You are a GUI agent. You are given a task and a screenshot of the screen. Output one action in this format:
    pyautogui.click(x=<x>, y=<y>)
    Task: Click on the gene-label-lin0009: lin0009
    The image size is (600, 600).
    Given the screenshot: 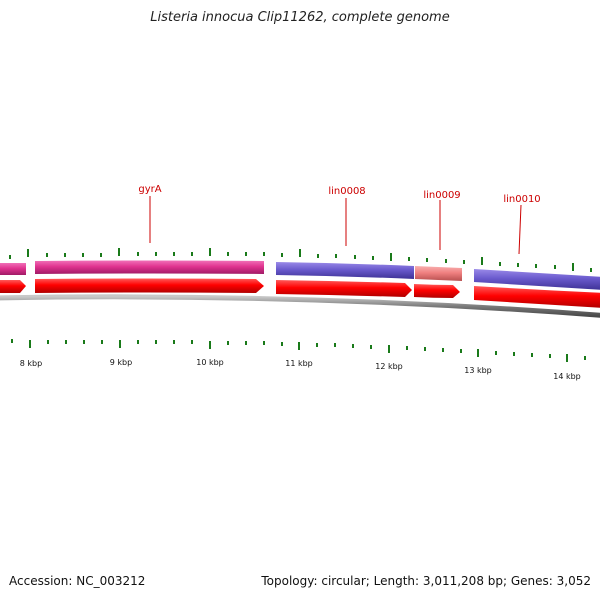 What is the action you would take?
    pyautogui.click(x=441, y=195)
    